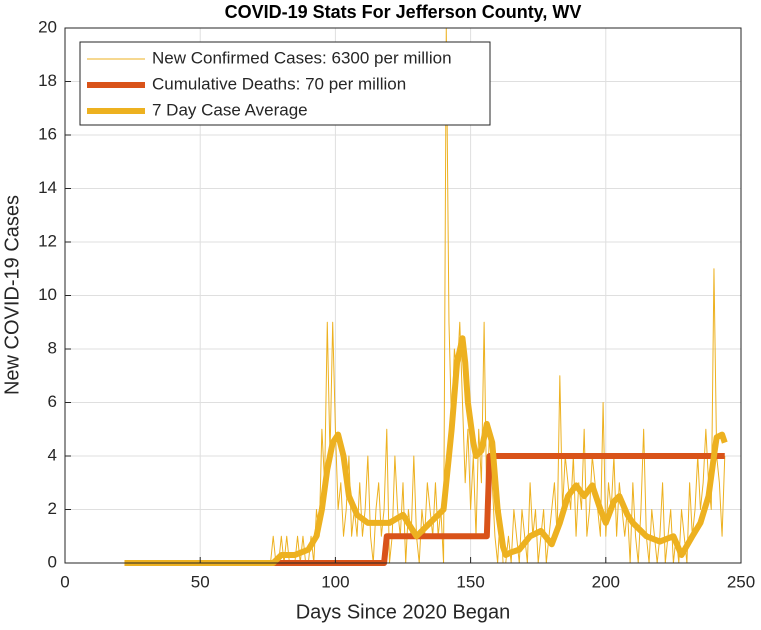 The width and height of the screenshot is (761, 630). I want to click on legend-label: Cumulative Deaths: 70 per million, so click(279, 83).